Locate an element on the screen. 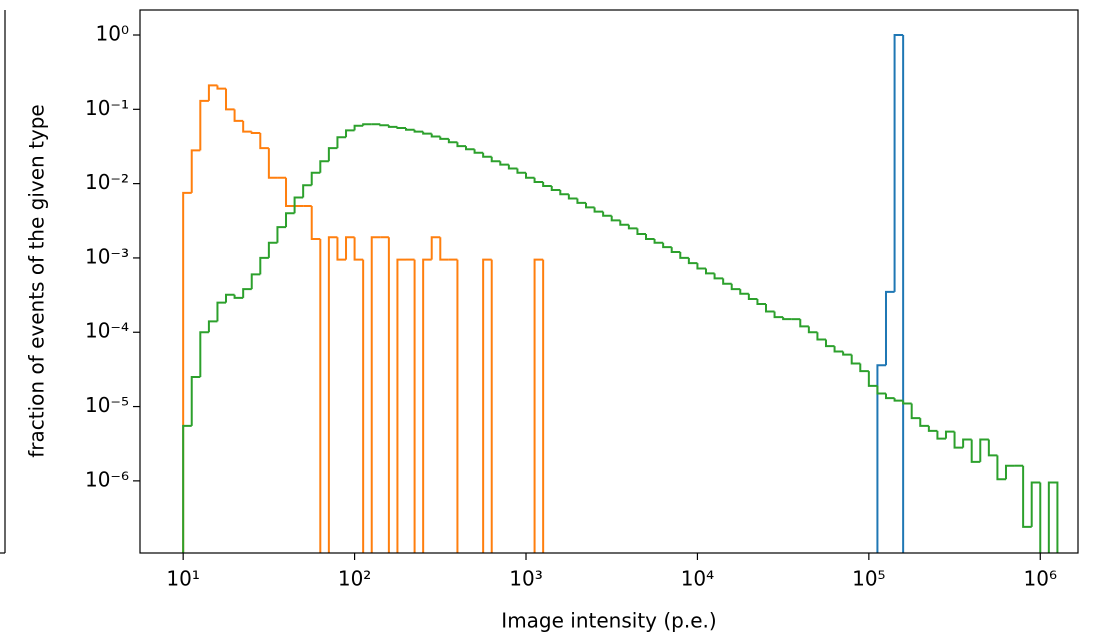 The width and height of the screenshot is (1098, 639). x-tick-label: 10⁶ is located at coordinates (1040, 579).